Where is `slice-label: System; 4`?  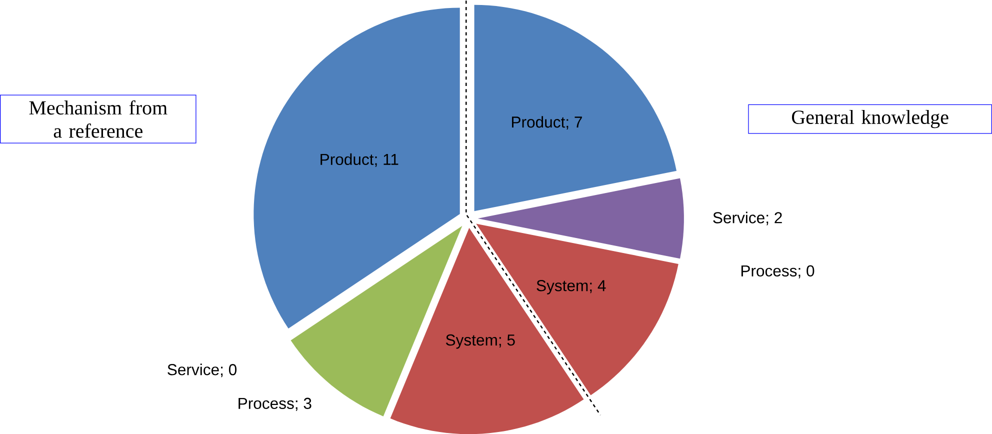
slice-label: System; 4 is located at coordinates (571, 287).